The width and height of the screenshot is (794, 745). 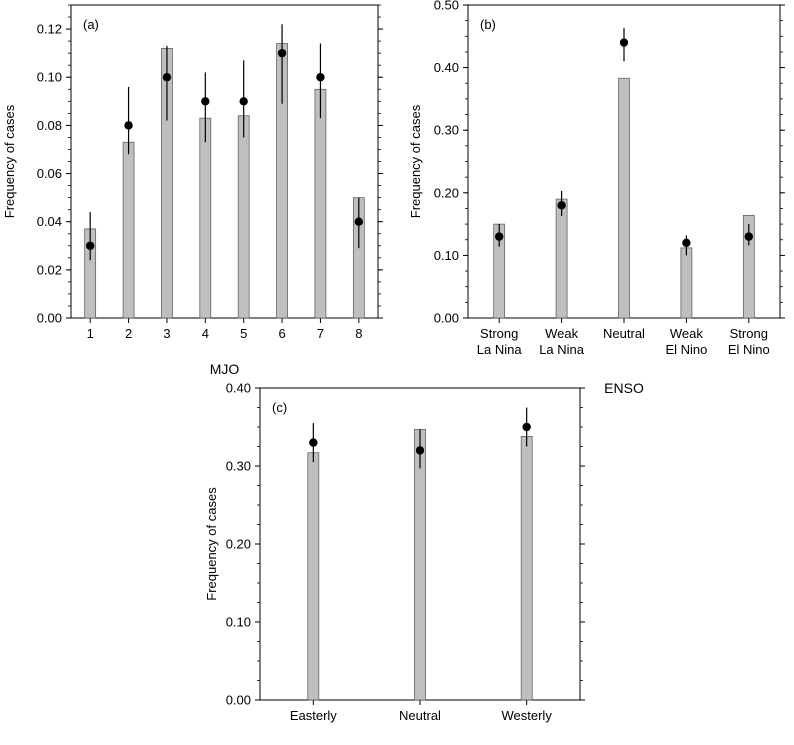 I want to click on panel-b-xtick-label: Weak El Nino, so click(x=686, y=341).